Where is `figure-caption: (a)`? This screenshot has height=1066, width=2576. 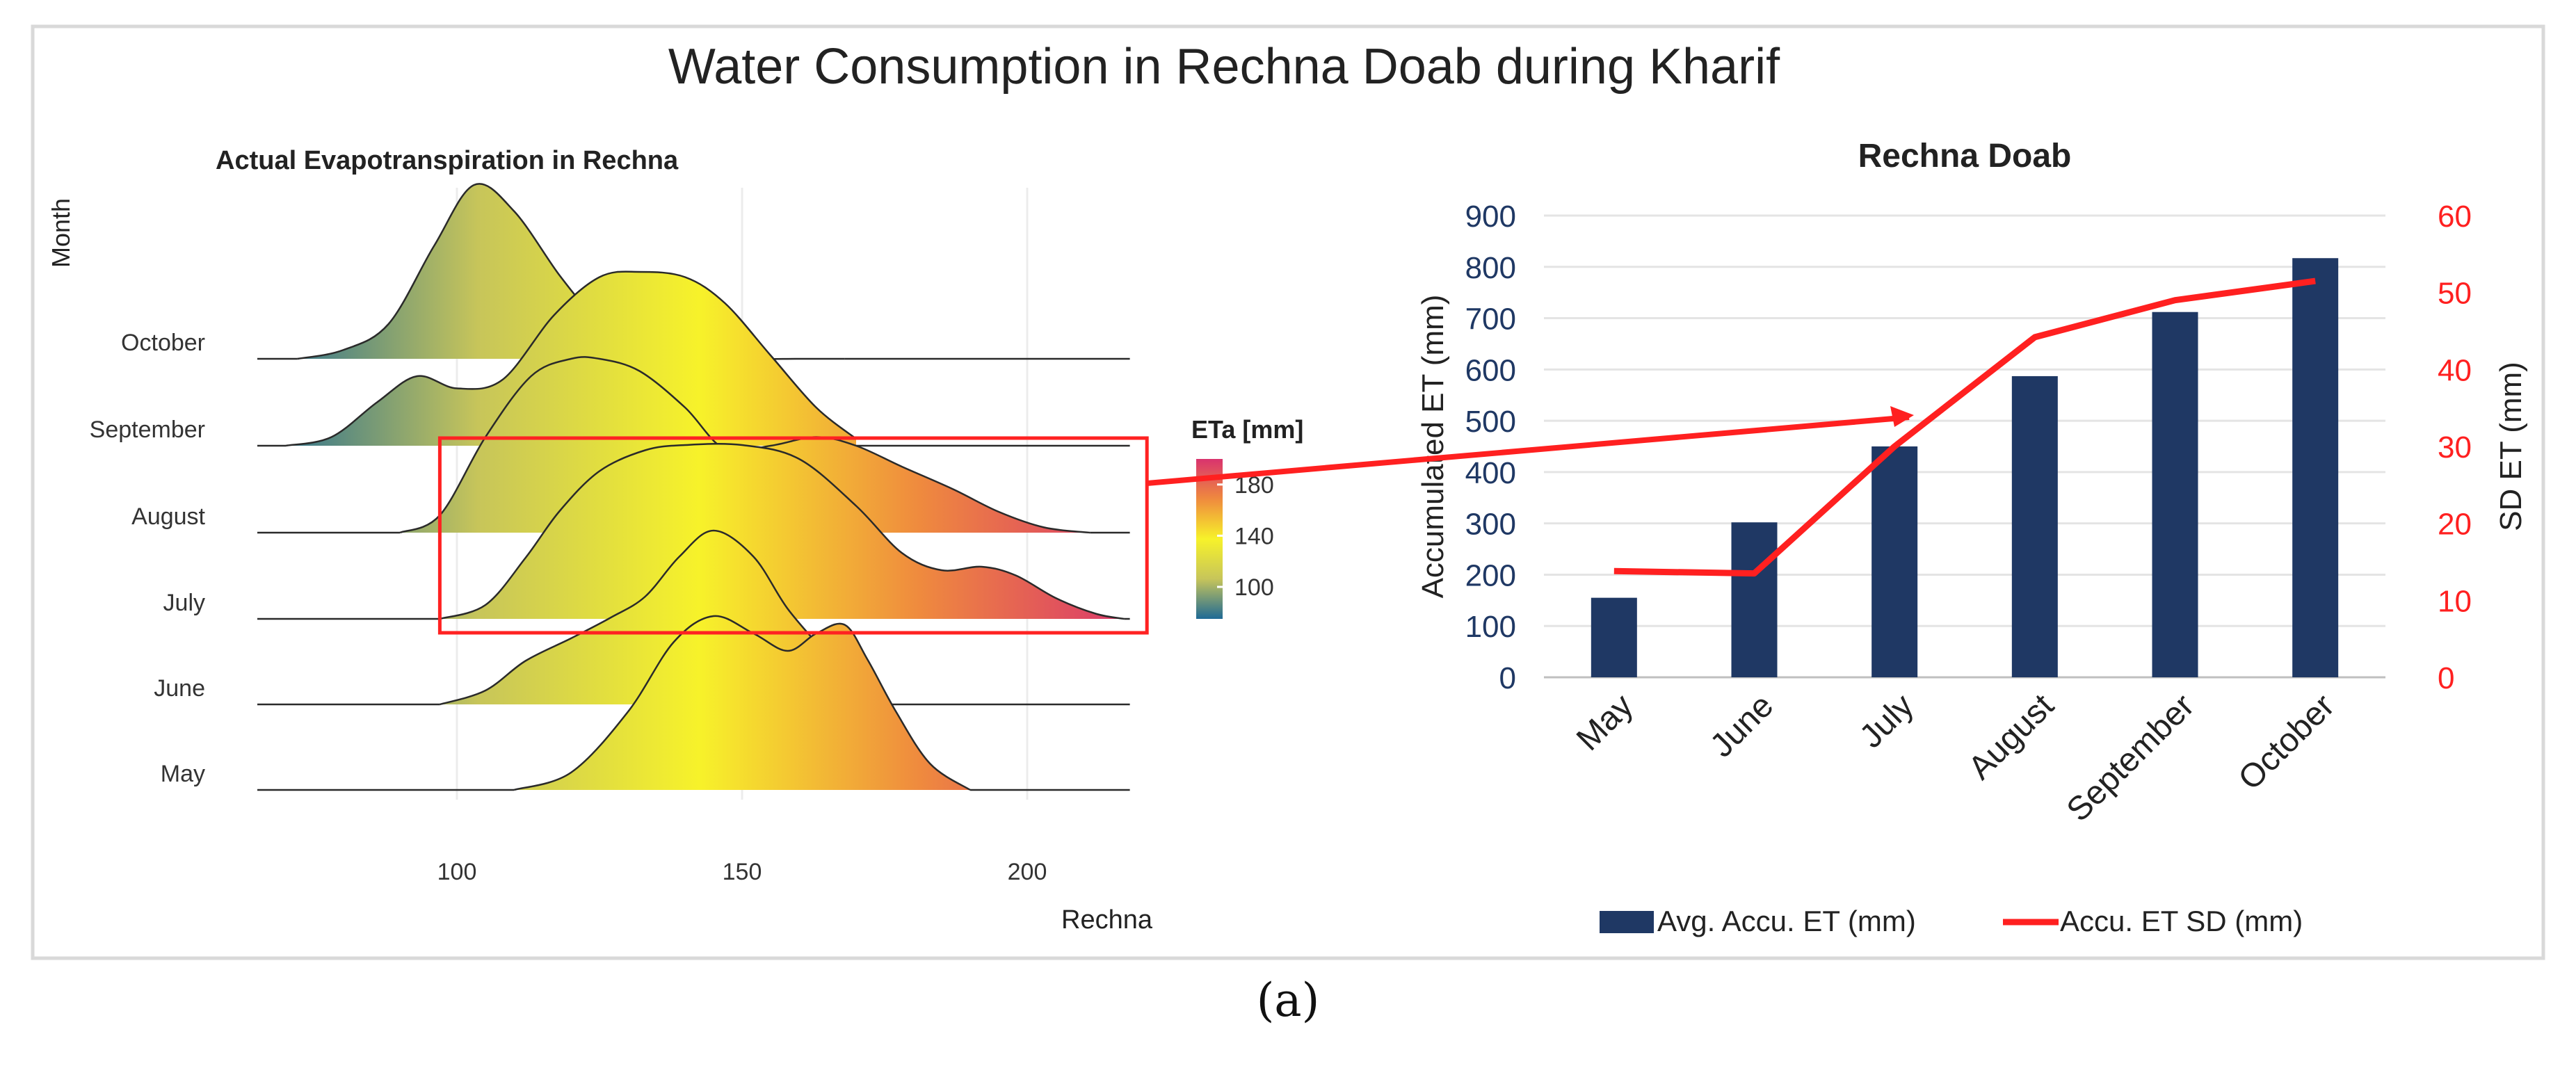
figure-caption: (a) is located at coordinates (1288, 1000).